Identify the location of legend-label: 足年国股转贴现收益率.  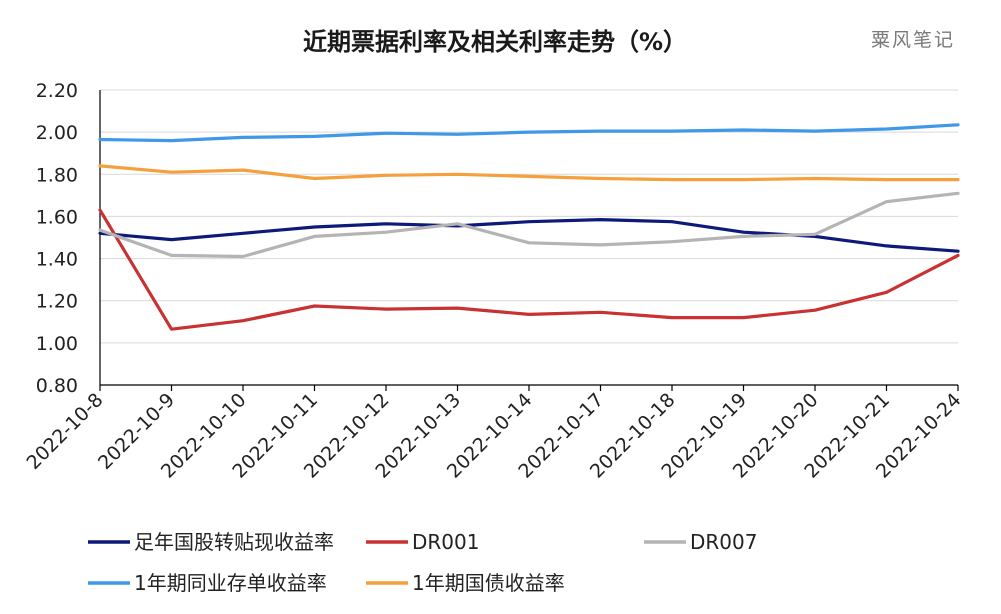
(234, 542).